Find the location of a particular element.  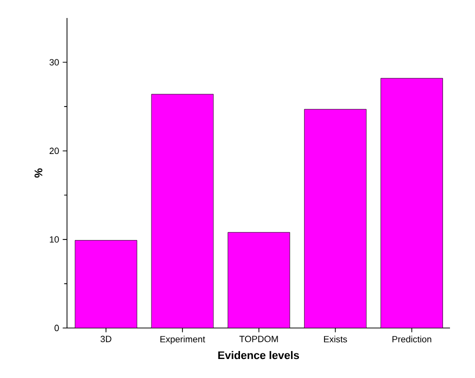

x-tick-label: Exists is located at coordinates (335, 339).